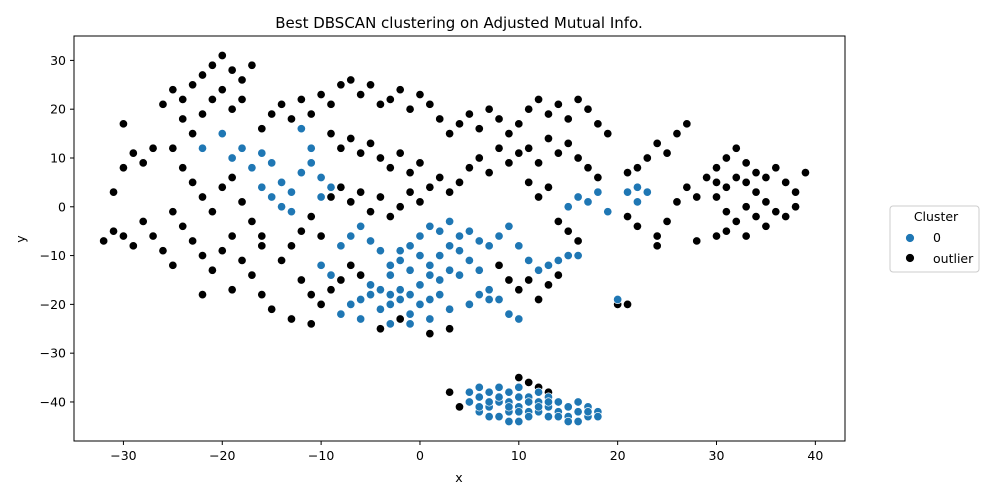  What do you see at coordinates (717, 455) in the screenshot?
I see `x-tick-label: 30` at bounding box center [717, 455].